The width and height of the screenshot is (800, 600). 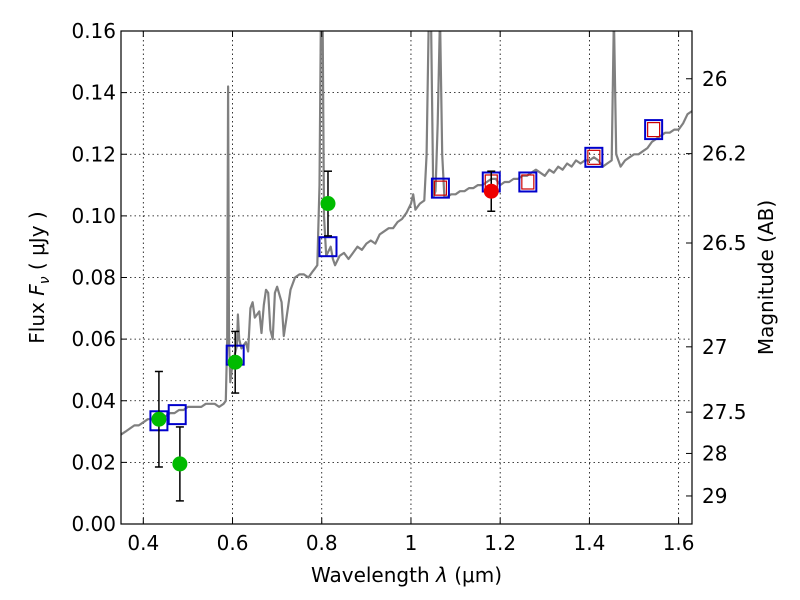 What do you see at coordinates (39, 277) in the screenshot?
I see `y-axis-label: Flux Fν ( μJy )` at bounding box center [39, 277].